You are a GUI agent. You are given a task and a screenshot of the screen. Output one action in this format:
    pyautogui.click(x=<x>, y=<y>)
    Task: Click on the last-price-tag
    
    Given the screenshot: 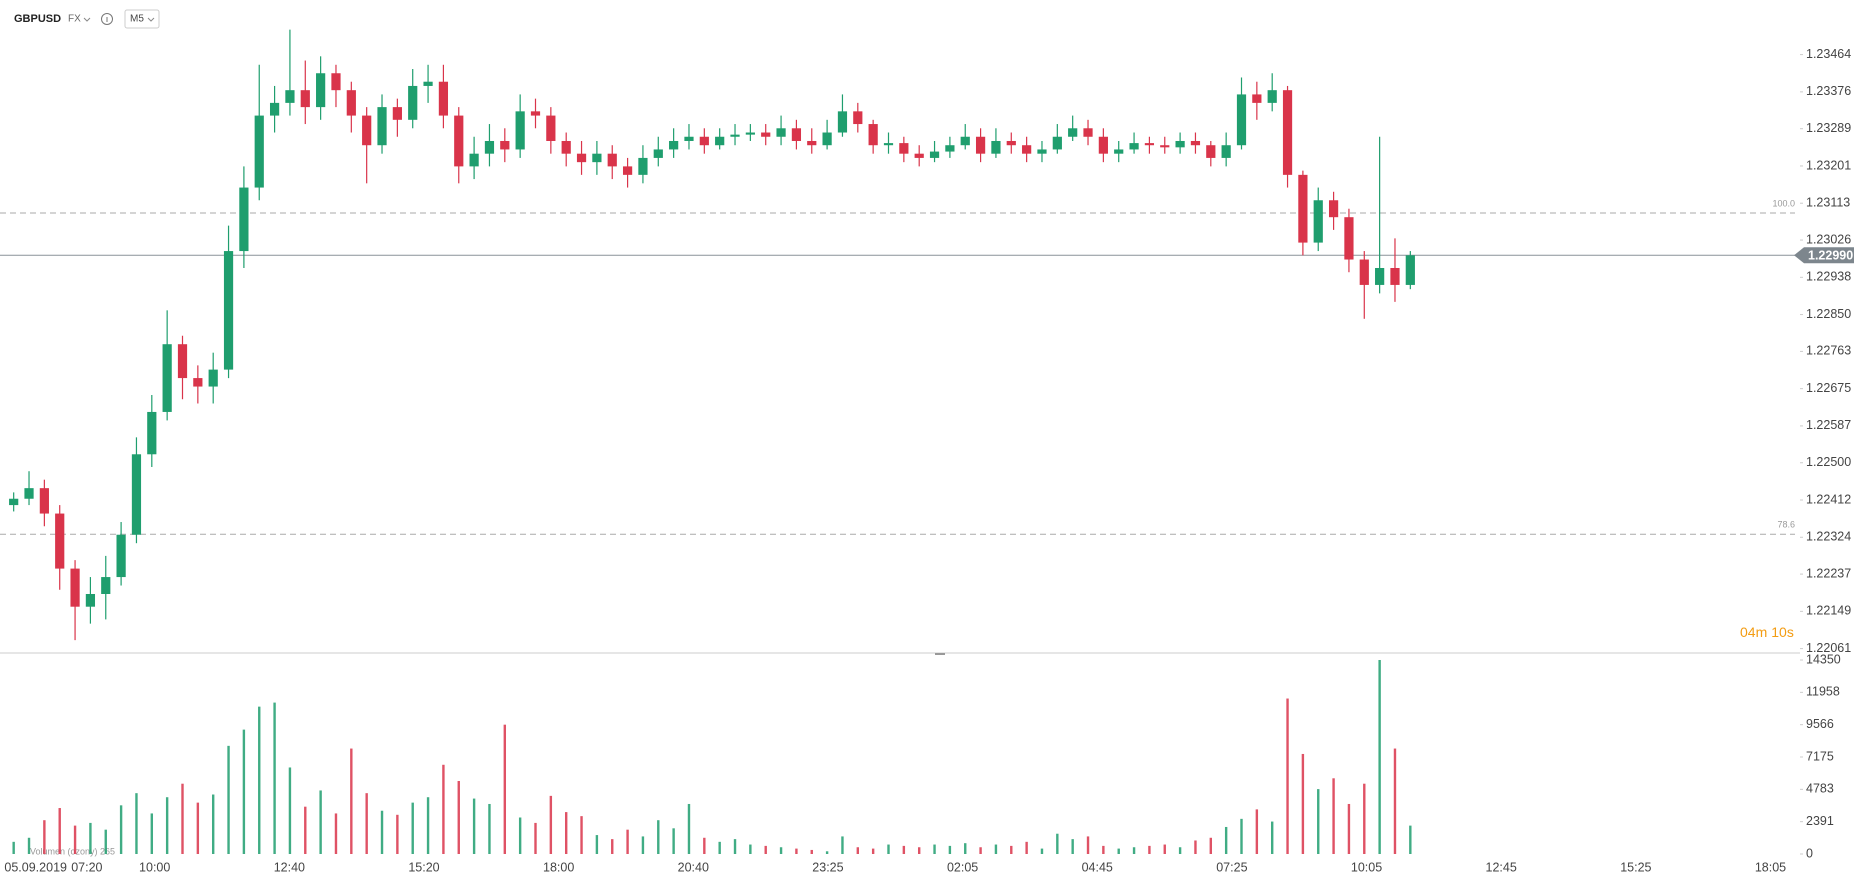 What is the action you would take?
    pyautogui.click(x=1824, y=255)
    